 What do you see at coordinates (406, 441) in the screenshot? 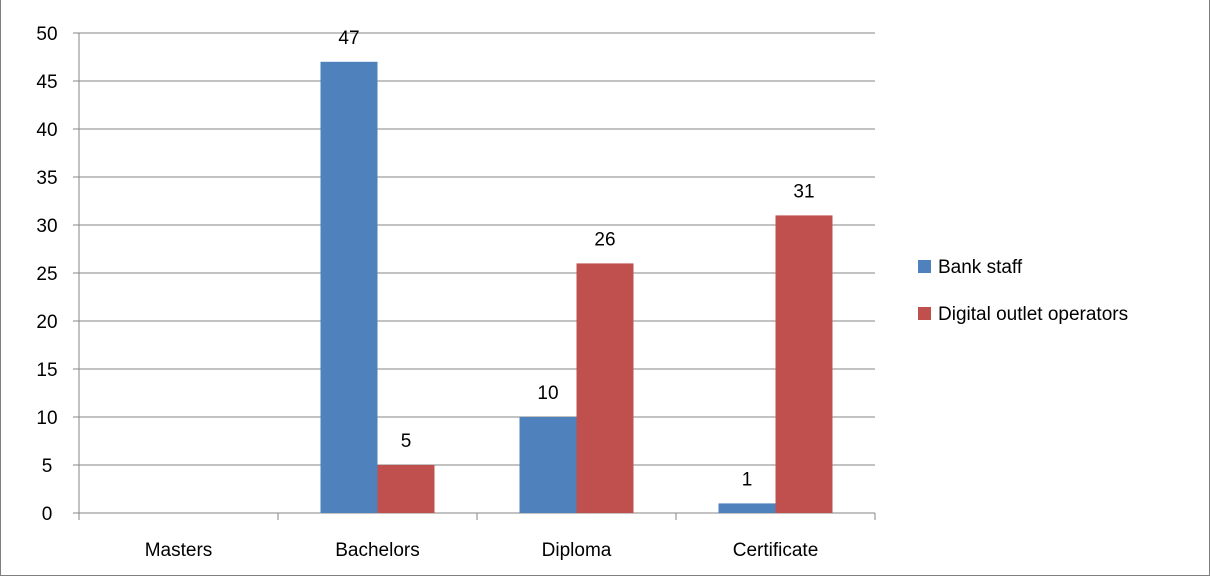
I see `data-label: 5` at bounding box center [406, 441].